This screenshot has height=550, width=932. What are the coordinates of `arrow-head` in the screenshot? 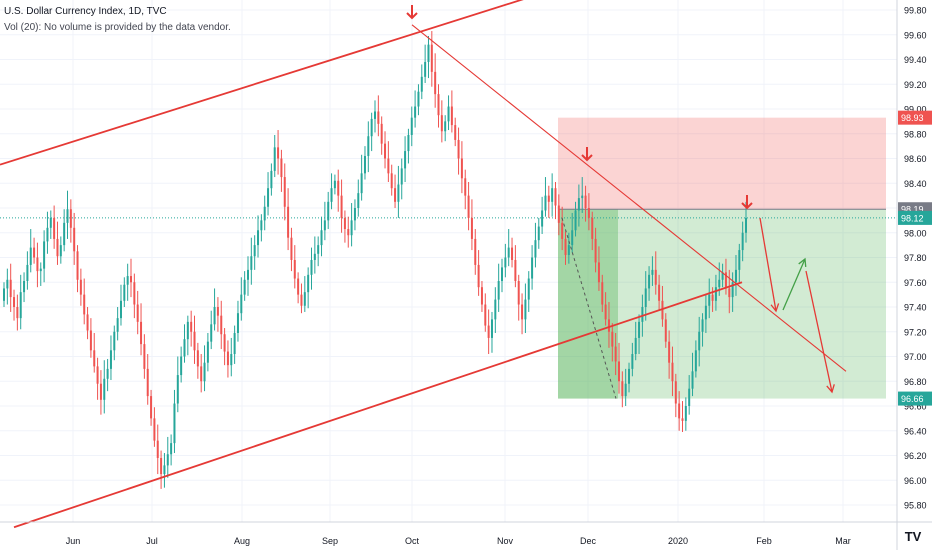 It's located at (412, 16).